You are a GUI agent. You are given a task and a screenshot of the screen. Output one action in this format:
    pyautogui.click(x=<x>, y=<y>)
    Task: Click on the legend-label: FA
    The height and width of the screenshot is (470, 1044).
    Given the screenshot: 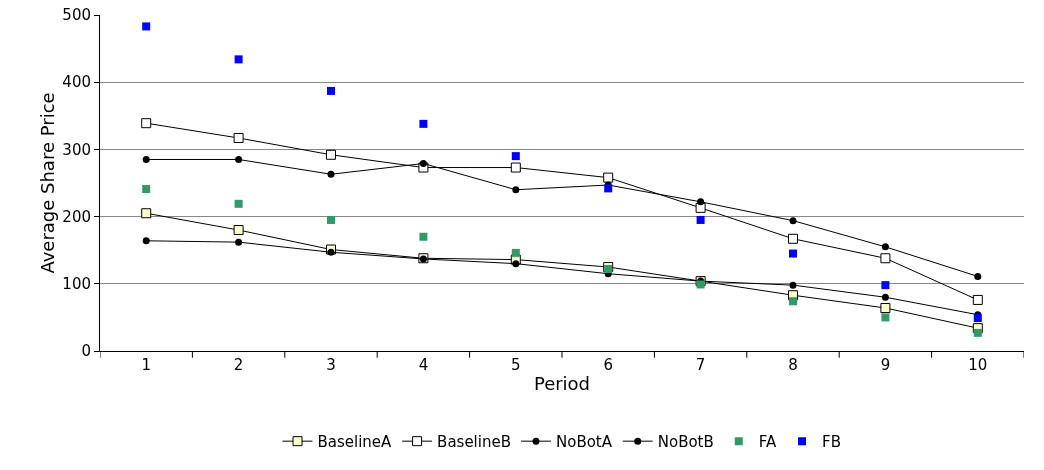 What is the action you would take?
    pyautogui.click(x=768, y=442)
    